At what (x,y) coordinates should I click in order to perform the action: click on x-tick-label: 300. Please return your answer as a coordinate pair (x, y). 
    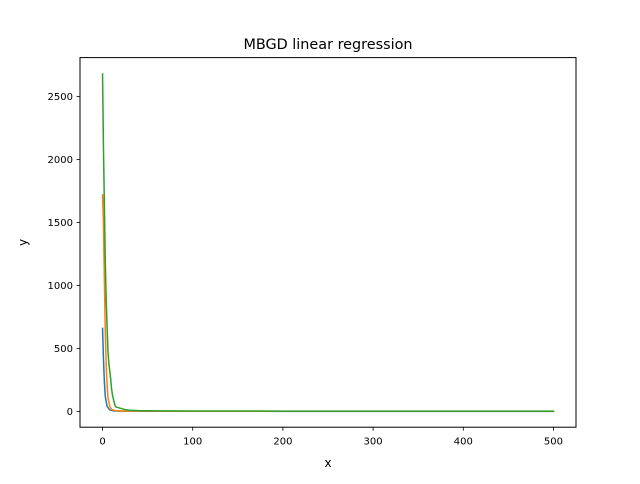
    Looking at the image, I should click on (373, 442).